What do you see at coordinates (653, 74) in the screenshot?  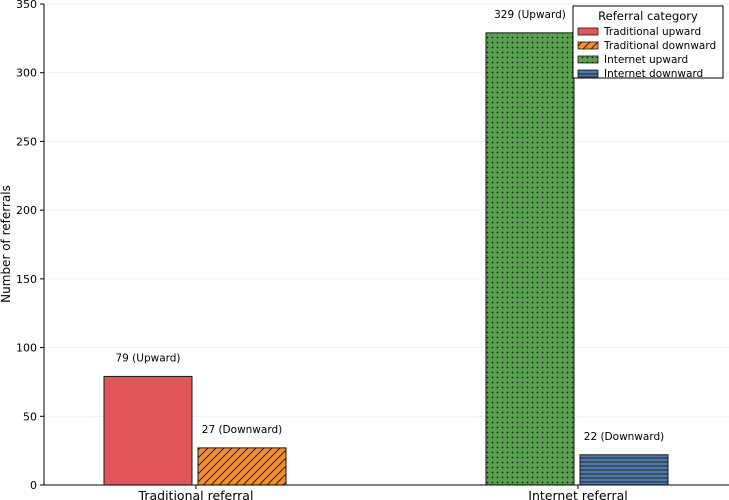 I see `legend-entry-label: Internet downward` at bounding box center [653, 74].